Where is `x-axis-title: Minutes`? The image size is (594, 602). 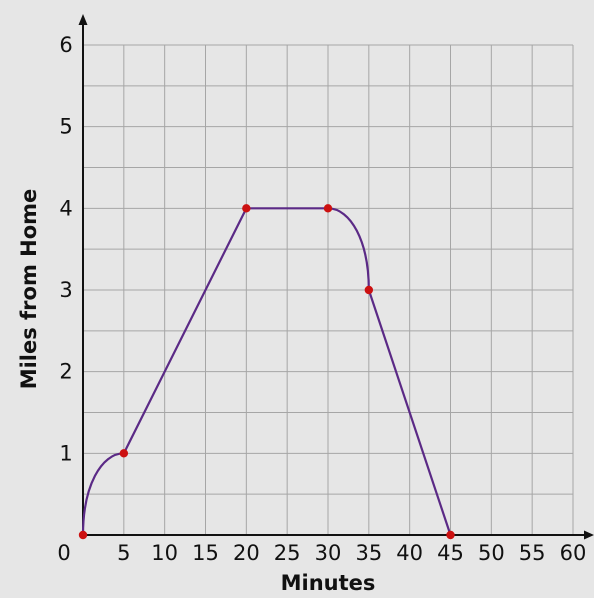 x-axis-title: Minutes is located at coordinates (328, 583).